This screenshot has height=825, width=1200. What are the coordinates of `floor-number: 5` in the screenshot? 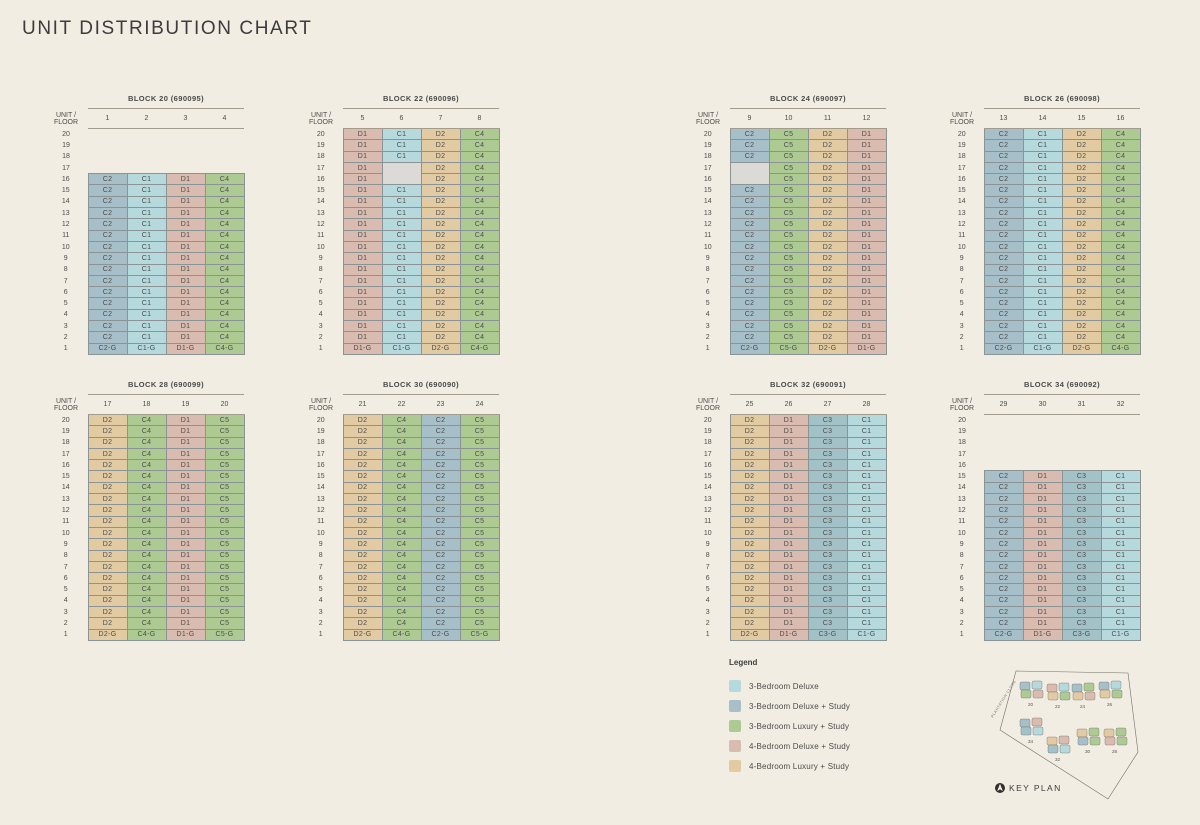 It's located at (320, 304).